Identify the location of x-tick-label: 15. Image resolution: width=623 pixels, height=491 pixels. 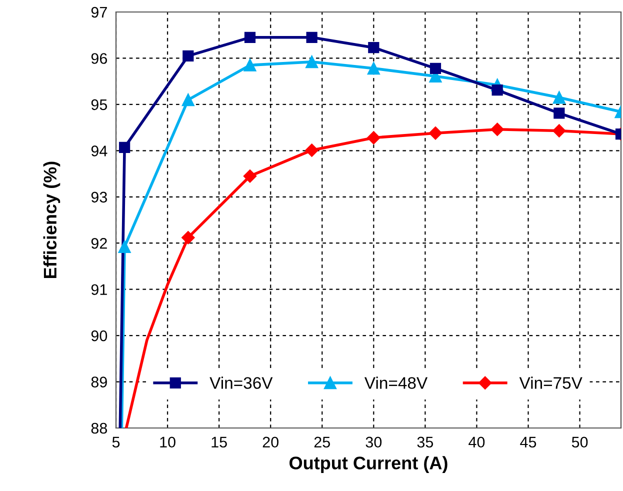
(219, 442).